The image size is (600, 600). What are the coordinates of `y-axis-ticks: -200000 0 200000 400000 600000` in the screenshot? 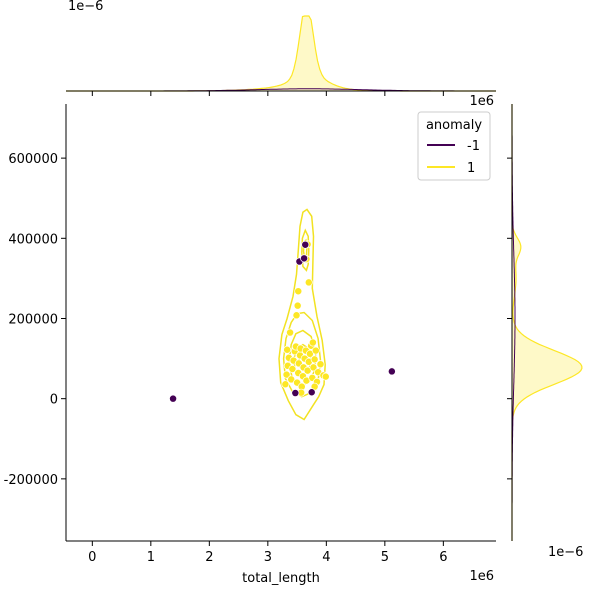 It's located at (35, 320).